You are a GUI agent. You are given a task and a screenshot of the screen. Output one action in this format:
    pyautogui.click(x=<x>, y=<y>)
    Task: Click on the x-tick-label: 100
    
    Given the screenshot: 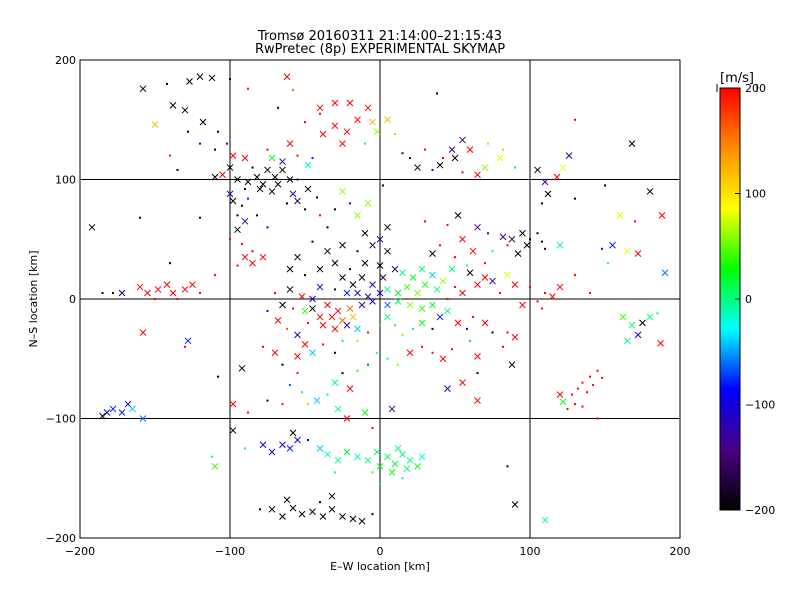 What is the action you would take?
    pyautogui.click(x=530, y=551)
    